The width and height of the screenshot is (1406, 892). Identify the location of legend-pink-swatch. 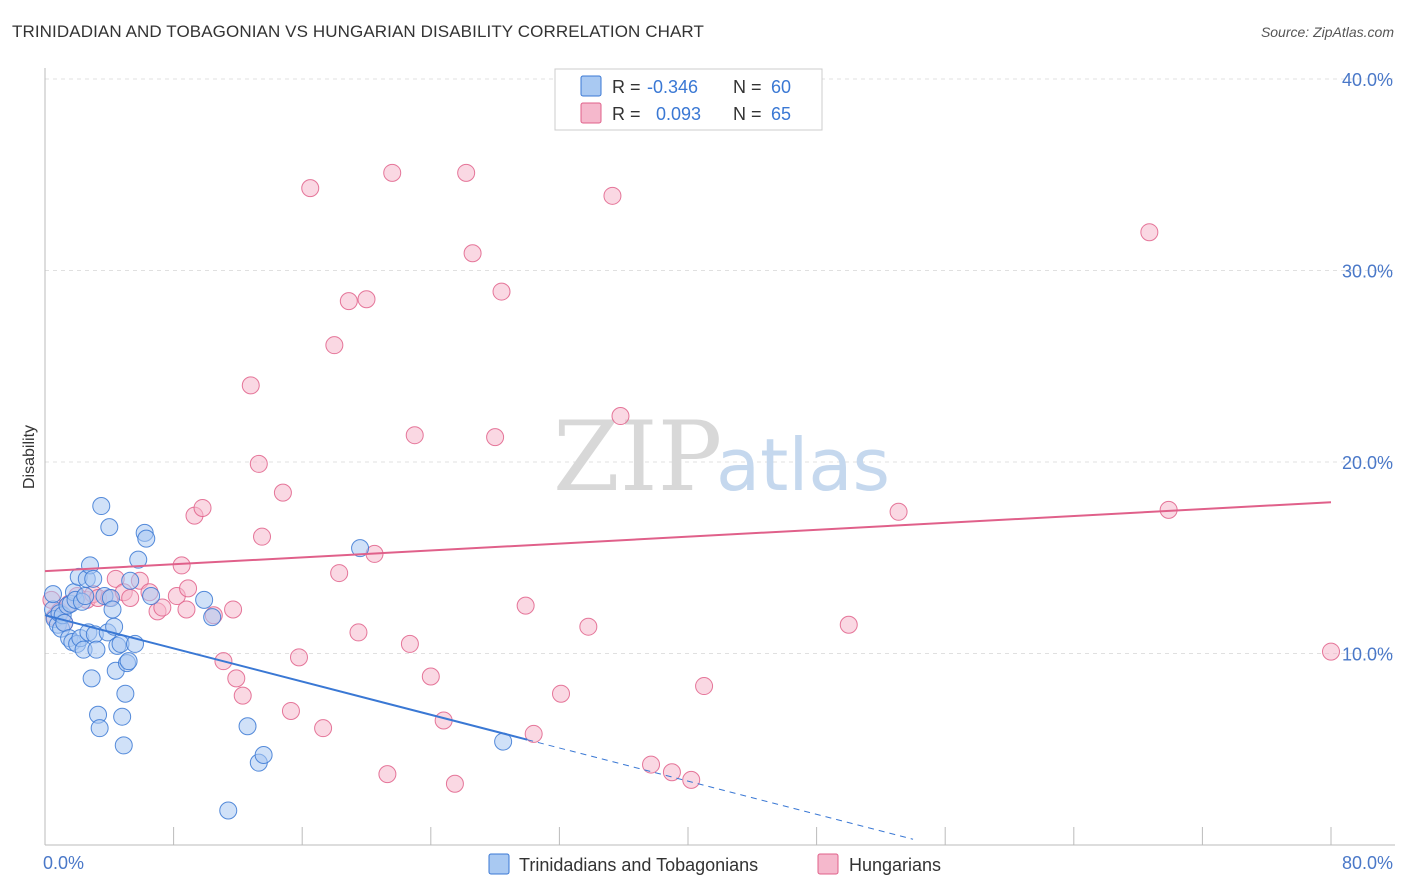
(591, 113).